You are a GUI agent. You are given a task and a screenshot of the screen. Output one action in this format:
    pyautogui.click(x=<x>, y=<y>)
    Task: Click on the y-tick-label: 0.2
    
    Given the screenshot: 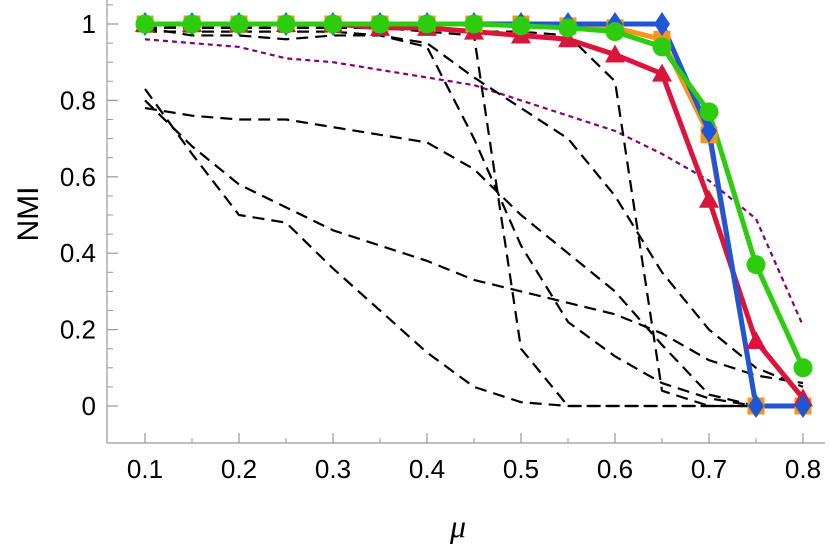 What is the action you would take?
    pyautogui.click(x=78, y=330)
    